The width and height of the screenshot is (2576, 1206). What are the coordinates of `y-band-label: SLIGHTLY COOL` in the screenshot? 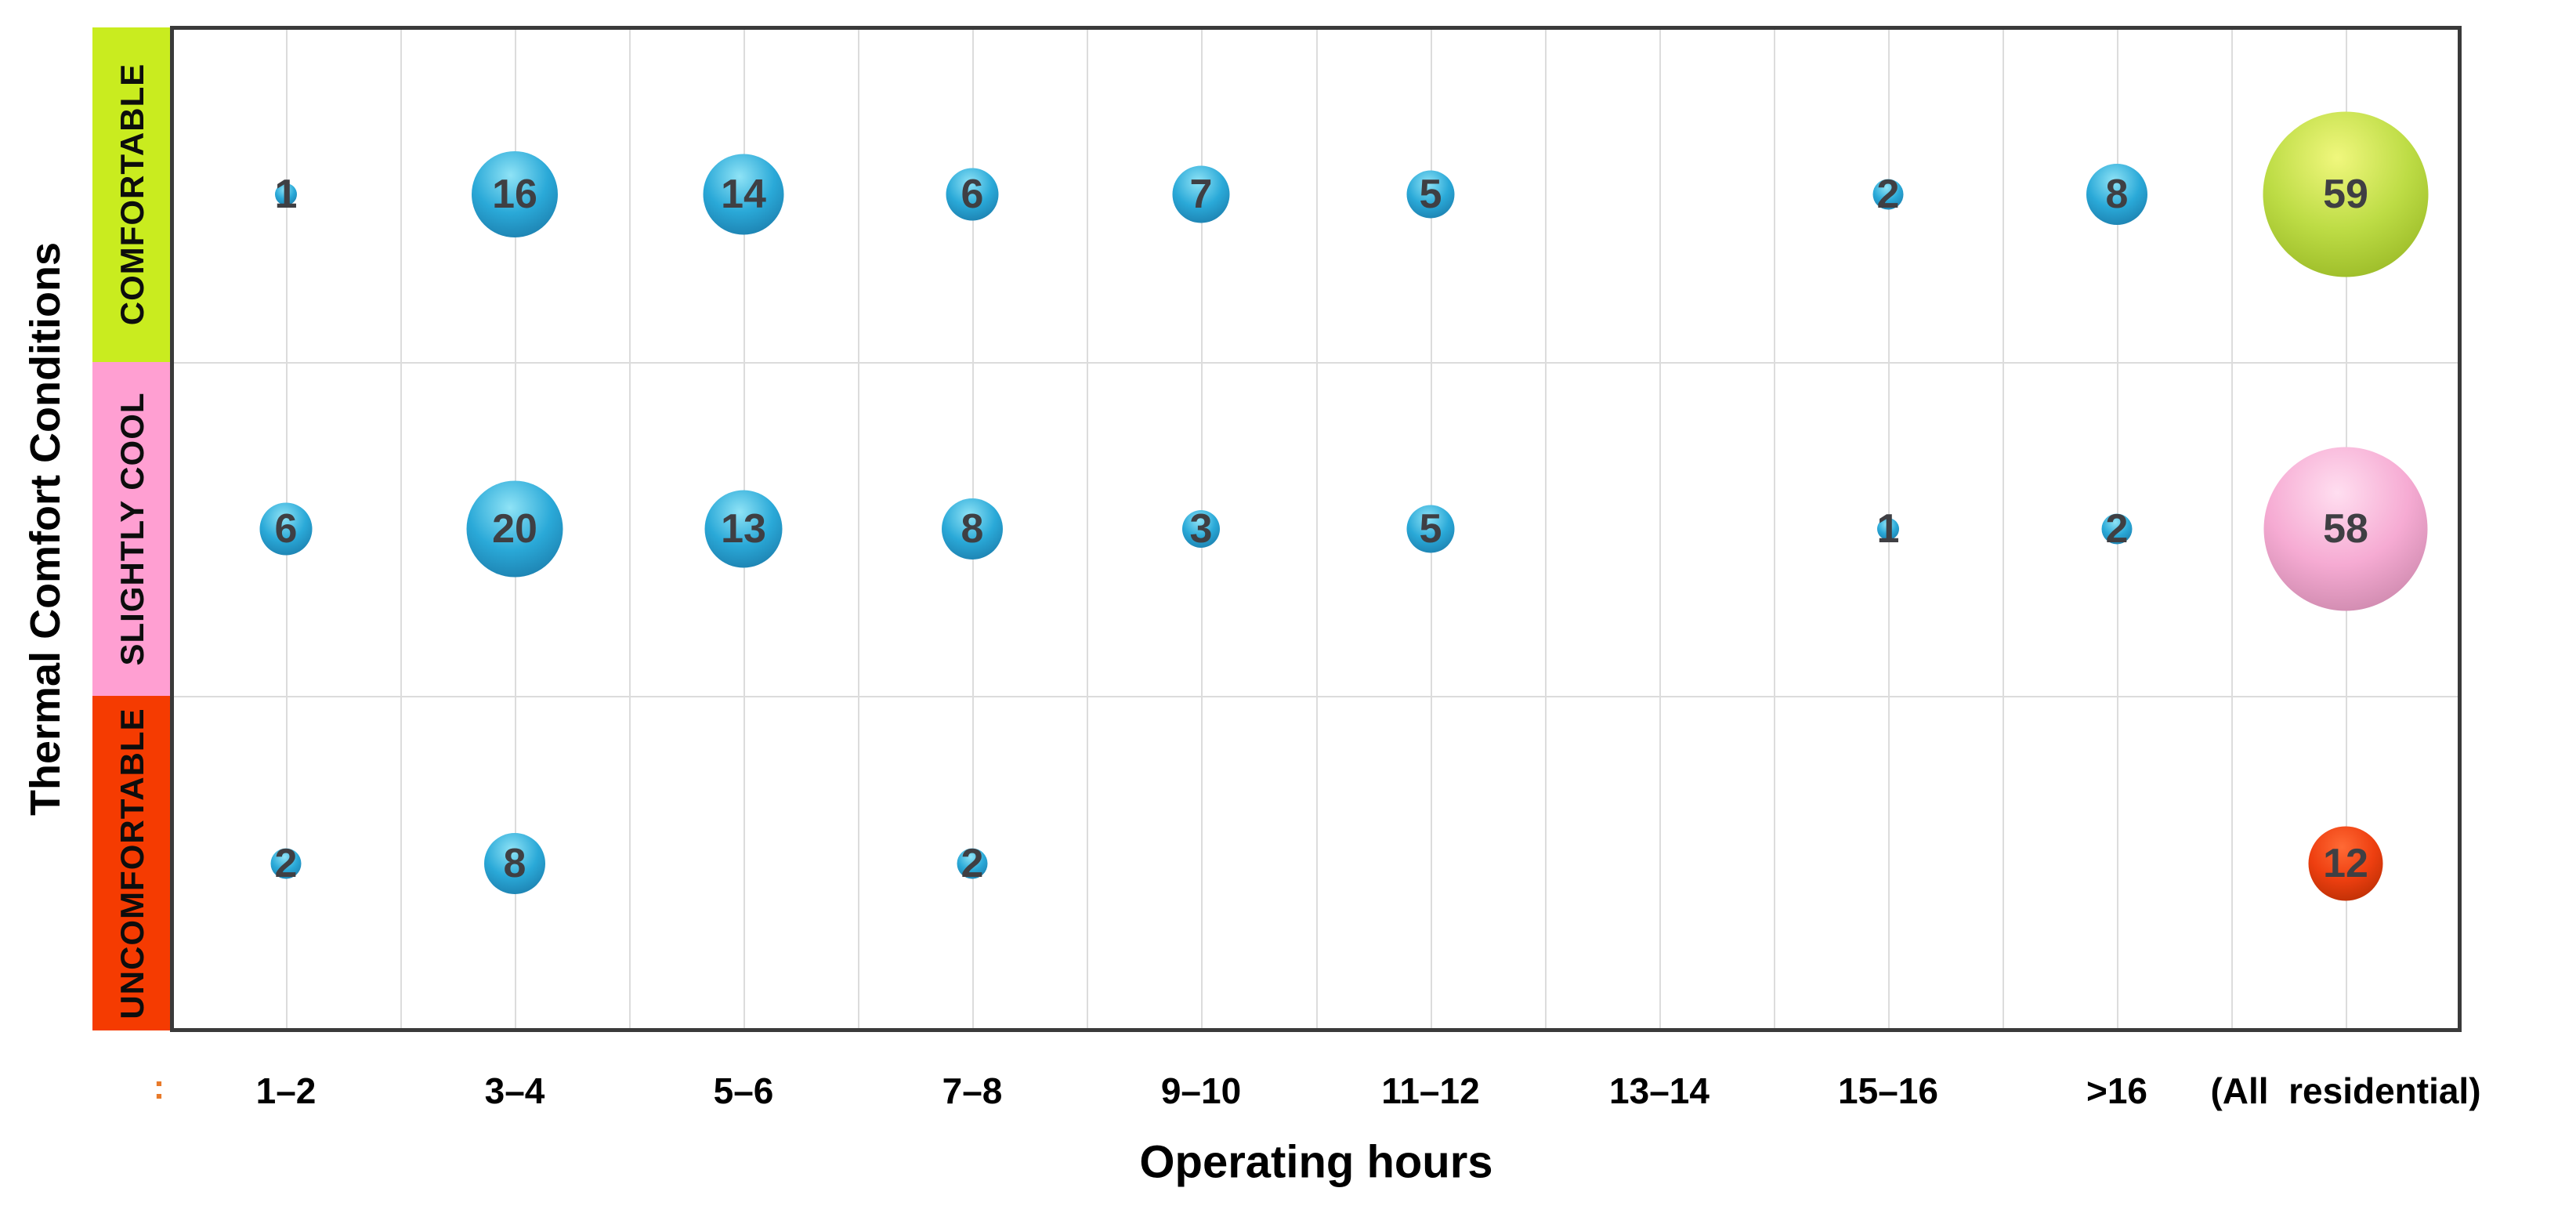 It's located at (132, 529).